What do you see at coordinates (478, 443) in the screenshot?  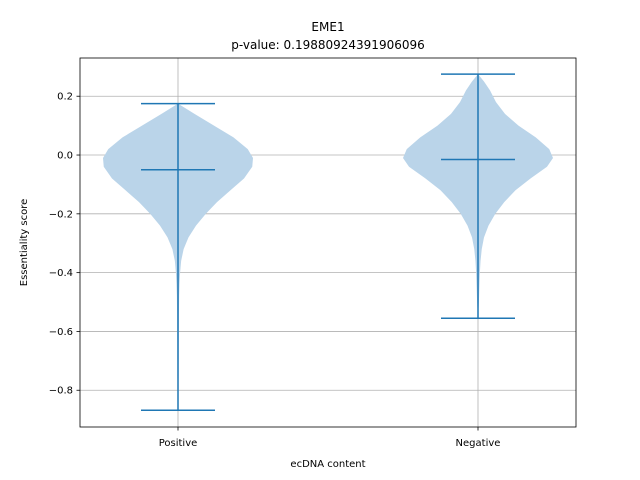 I see `x-tick-label: Negative` at bounding box center [478, 443].